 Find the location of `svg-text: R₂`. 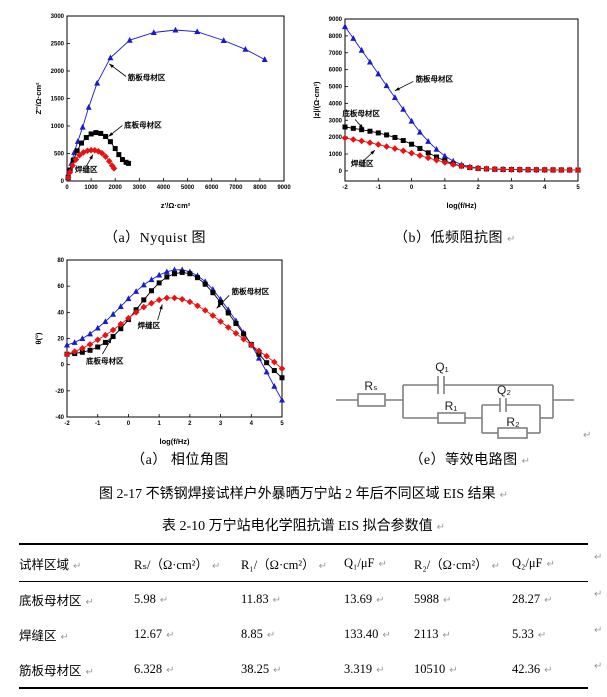

svg-text: R₂ is located at coordinates (513, 422).